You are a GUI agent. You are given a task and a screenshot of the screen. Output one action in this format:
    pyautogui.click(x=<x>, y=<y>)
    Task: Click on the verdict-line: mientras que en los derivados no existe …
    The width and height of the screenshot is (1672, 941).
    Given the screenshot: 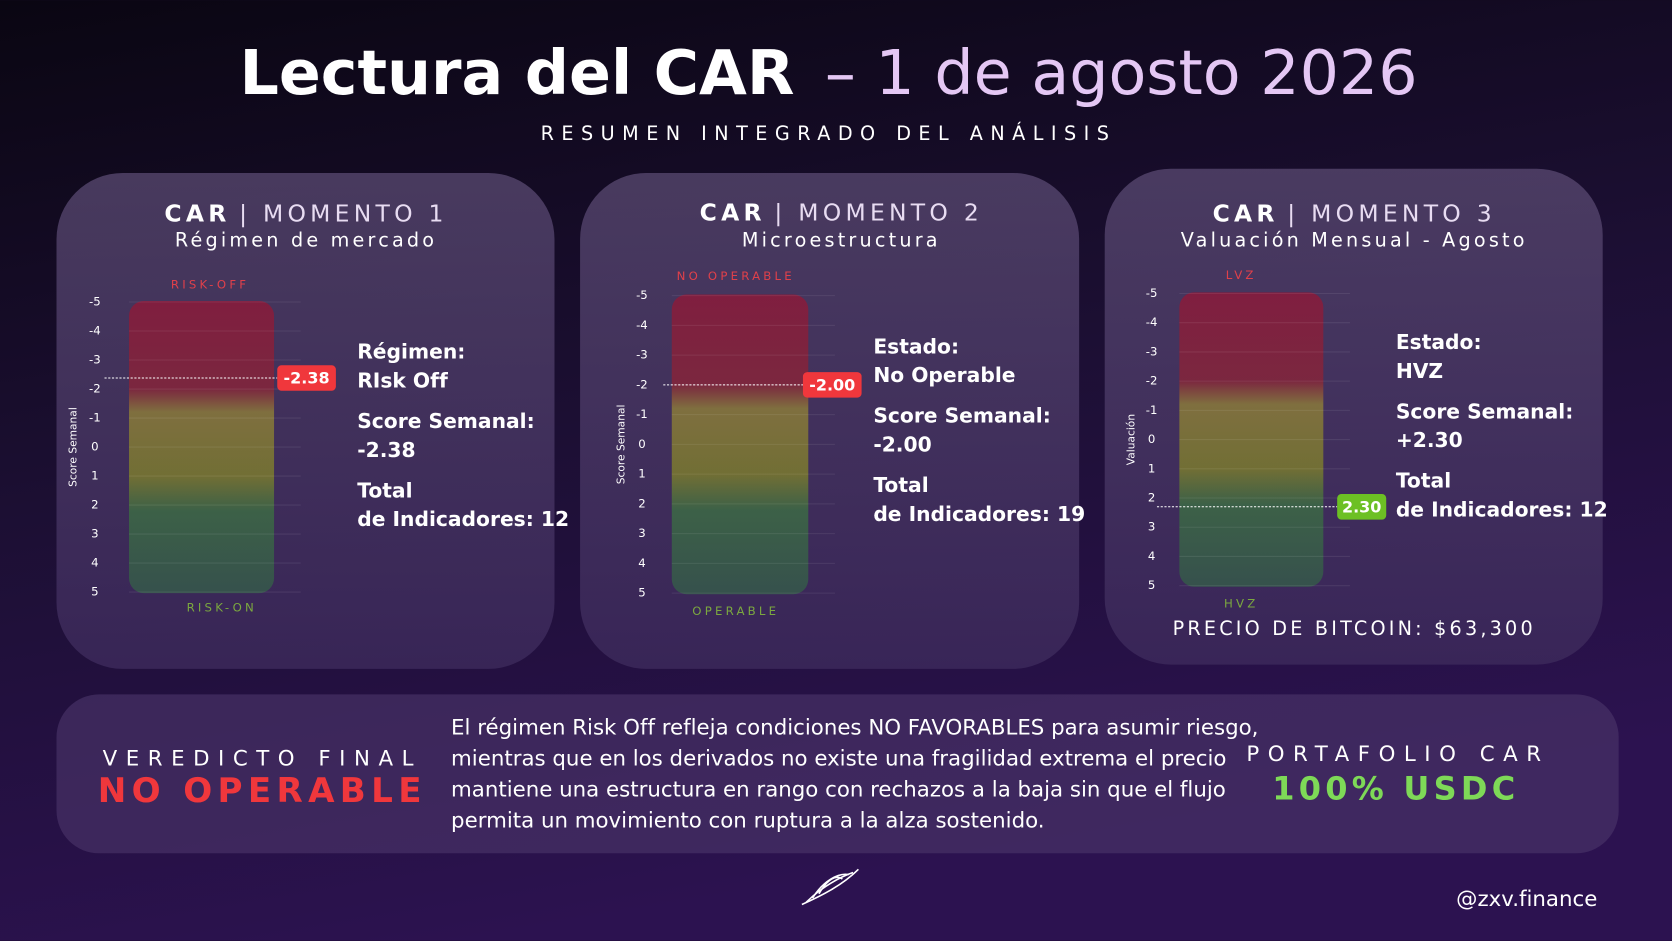 What is the action you would take?
    pyautogui.click(x=838, y=758)
    